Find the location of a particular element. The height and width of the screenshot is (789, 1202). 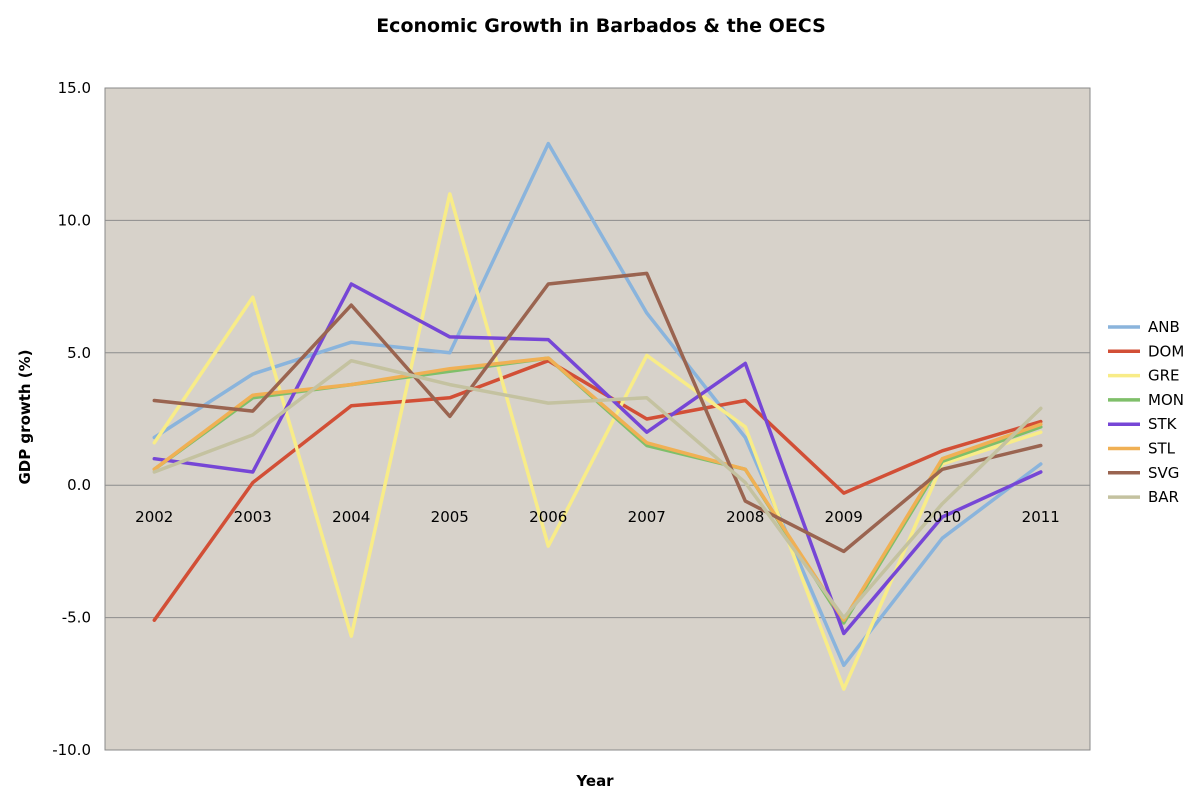

y-tick-label: -10.0 is located at coordinates (71, 750).